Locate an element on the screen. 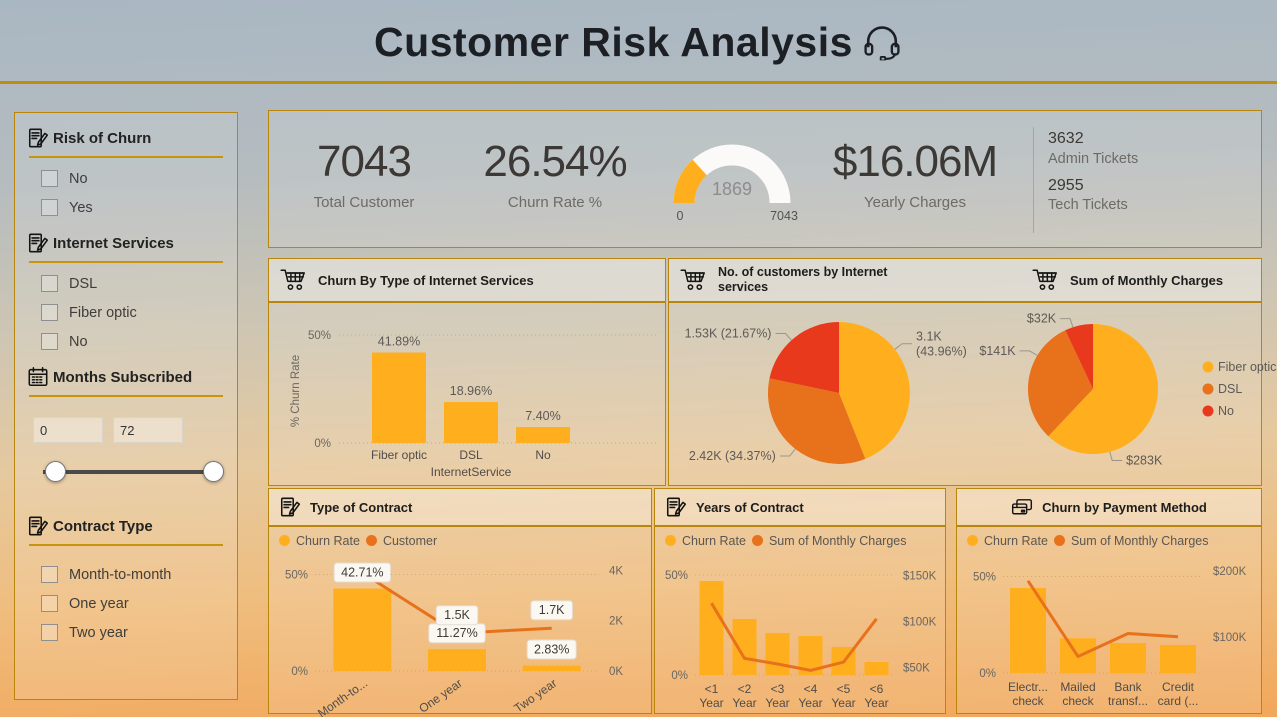 This screenshot has height=717, width=1277. option-label: Yes is located at coordinates (81, 207).